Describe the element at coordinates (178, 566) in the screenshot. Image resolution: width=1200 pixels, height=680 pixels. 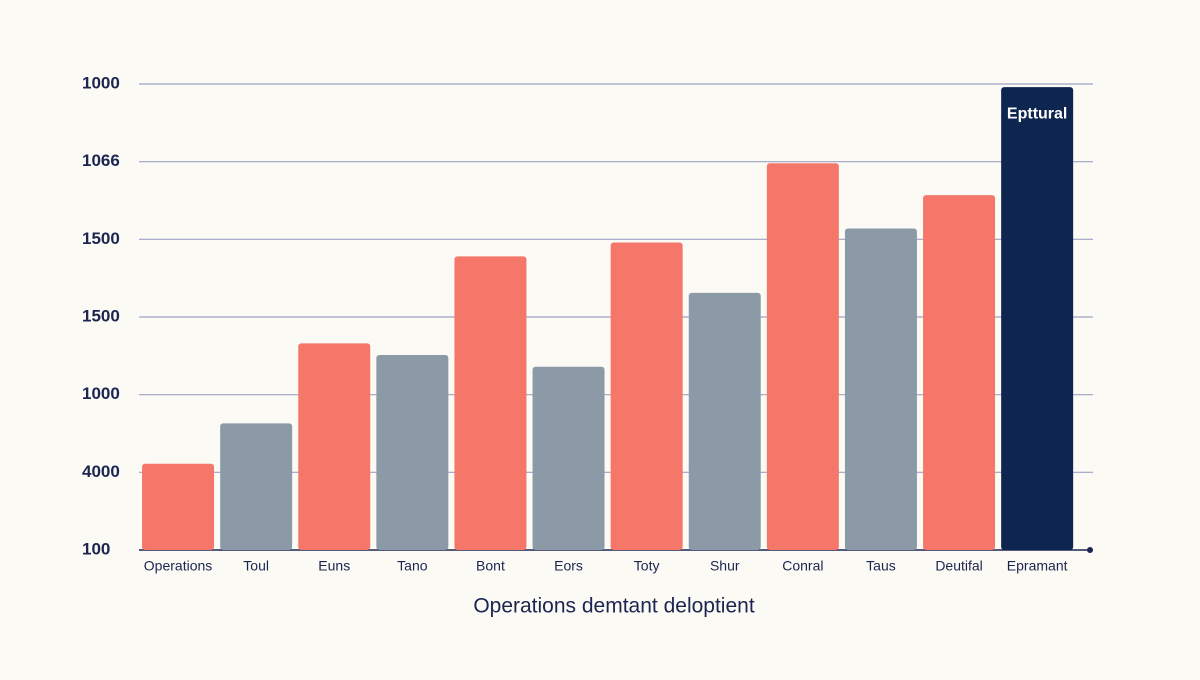
I see `x-tick-label: Operations` at that location.